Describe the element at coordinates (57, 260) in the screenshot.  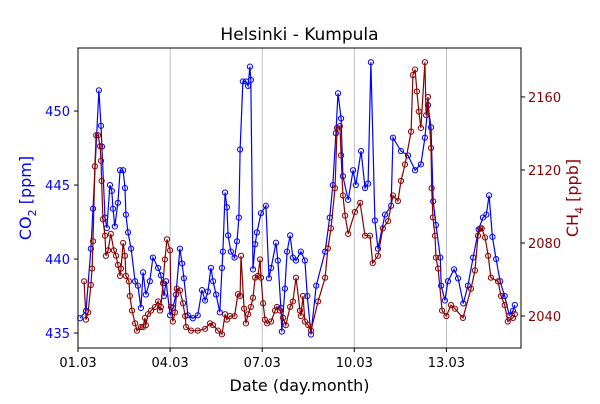
I see `left-y-tick-label: 440` at that location.